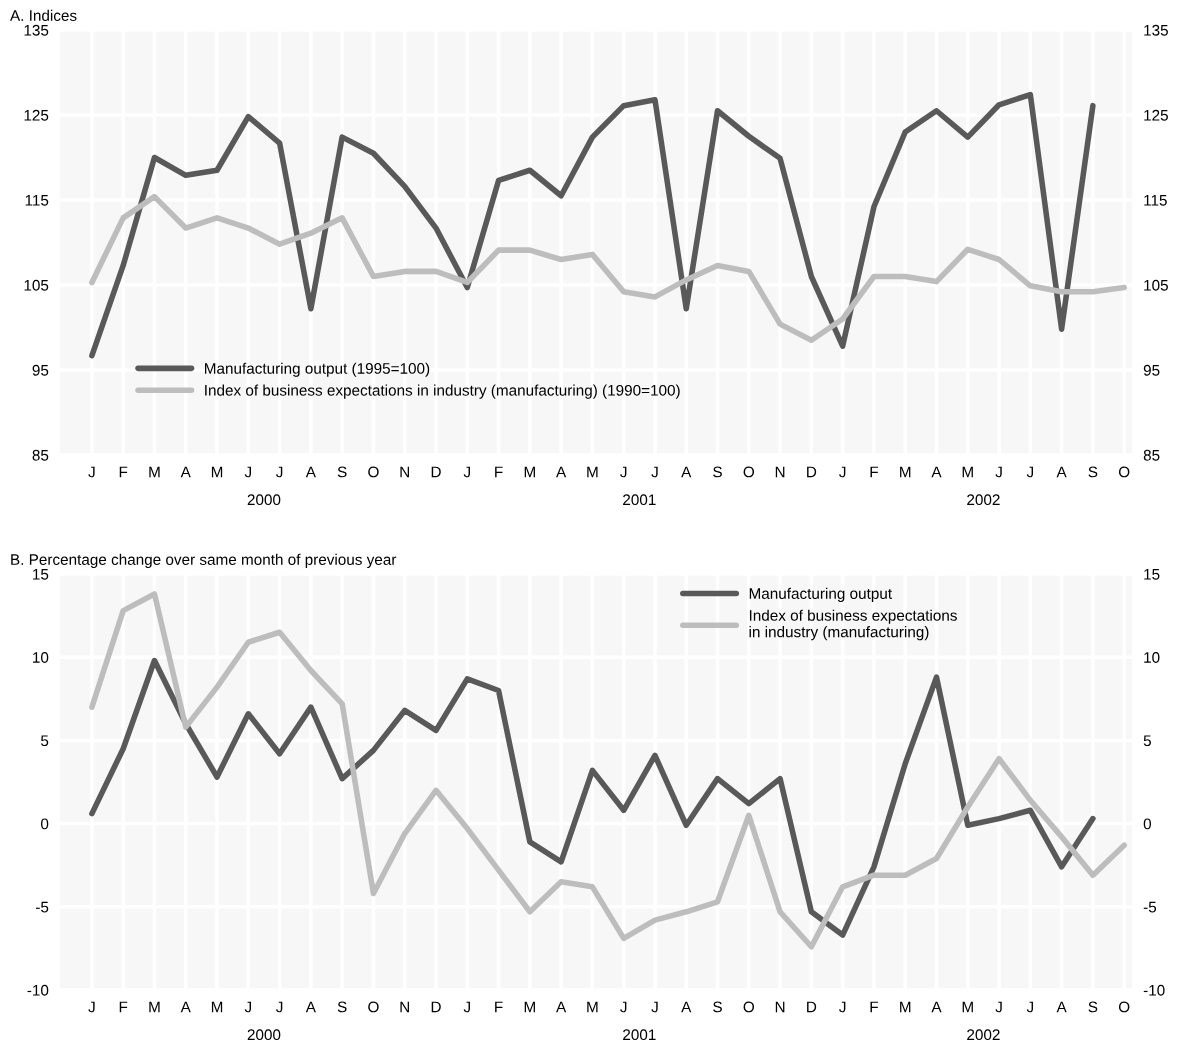 The height and width of the screenshot is (1061, 1179). Describe the element at coordinates (37, 200) in the screenshot. I see `y-tick-label: 115` at that location.